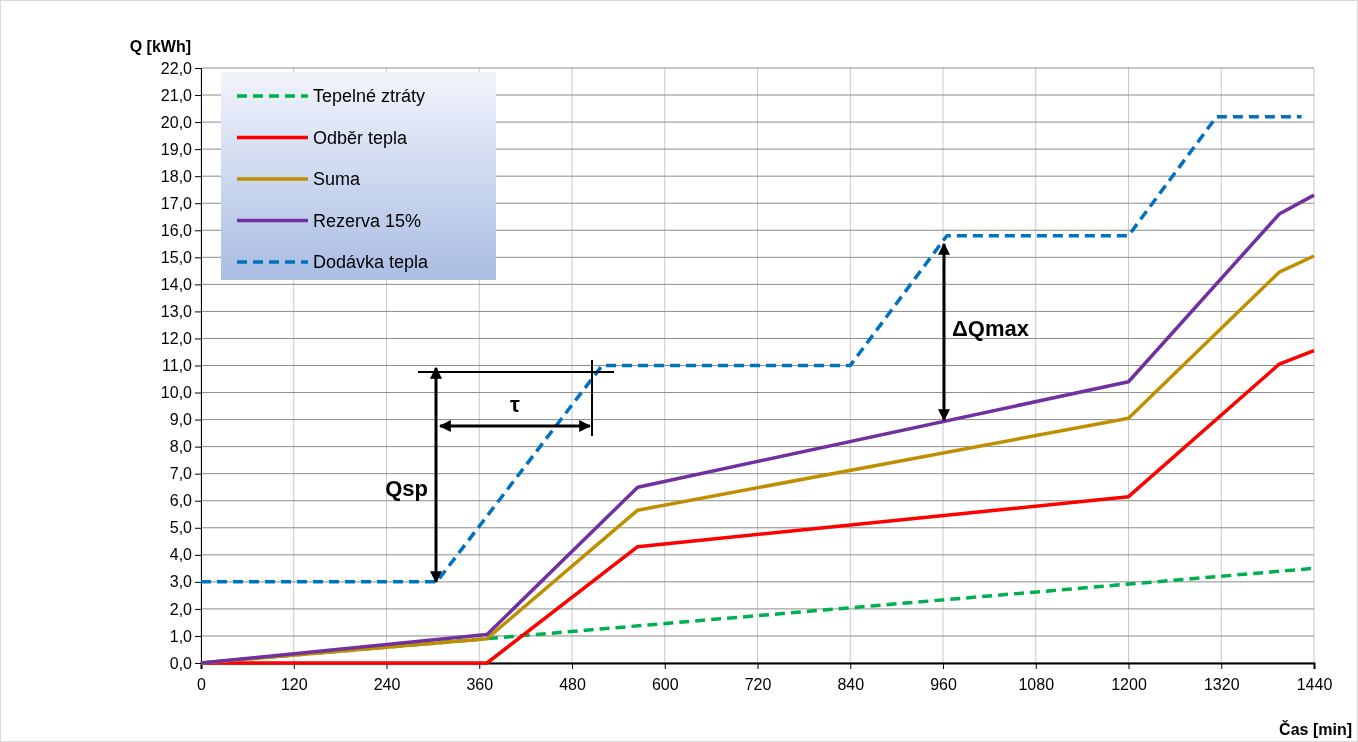 The image size is (1358, 742). I want to click on x-tick-label: 0, so click(202, 684).